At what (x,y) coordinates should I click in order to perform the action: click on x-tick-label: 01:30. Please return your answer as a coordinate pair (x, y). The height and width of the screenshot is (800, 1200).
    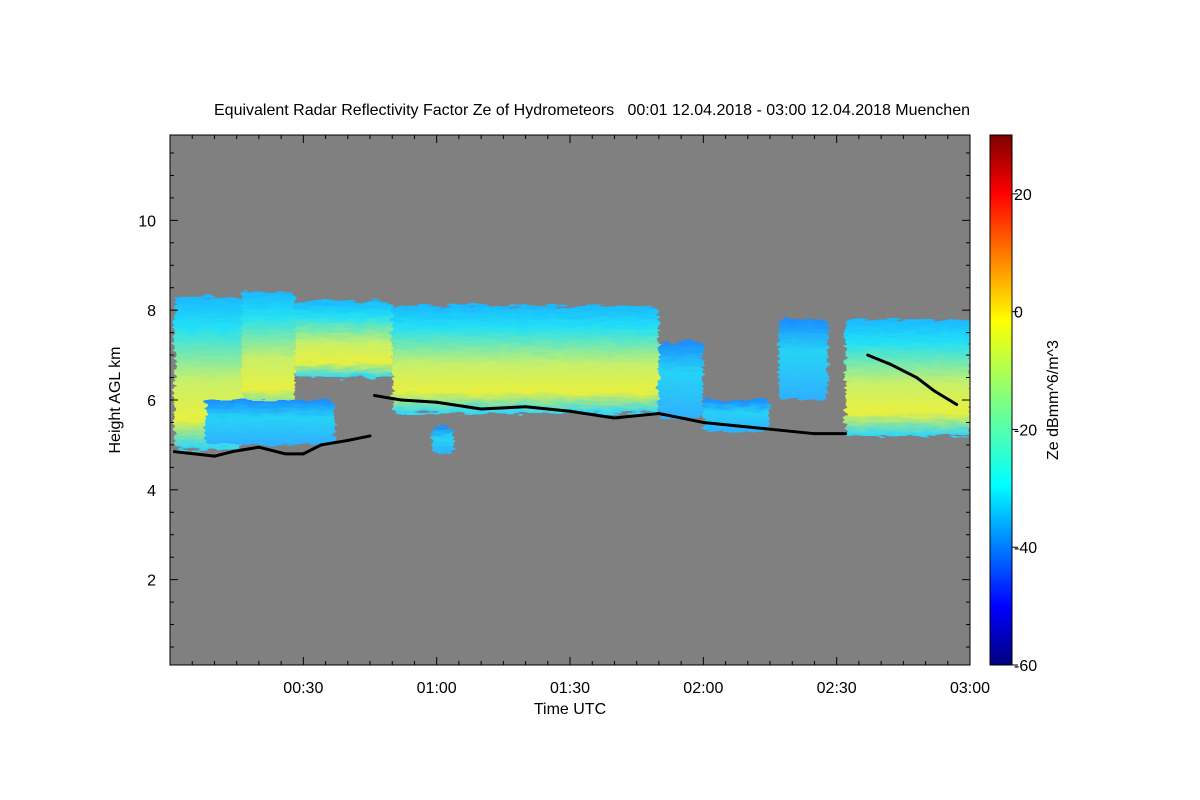
    Looking at the image, I should click on (570, 688).